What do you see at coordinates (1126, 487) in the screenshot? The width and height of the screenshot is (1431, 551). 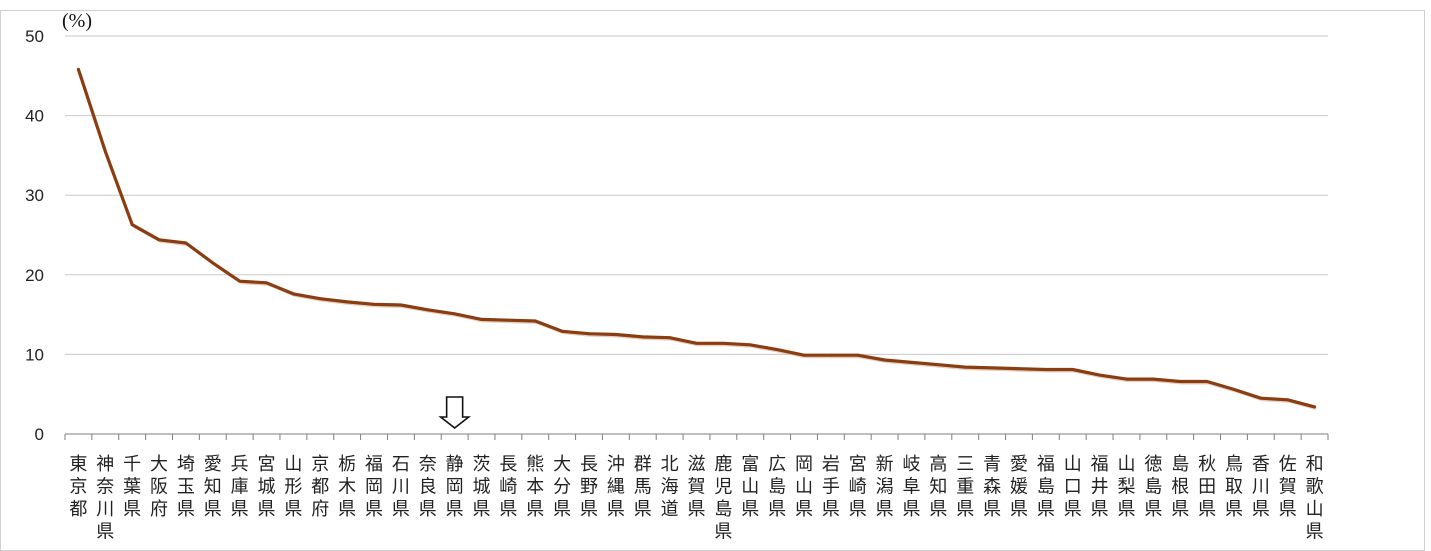 I see `category-label: 山梨県` at bounding box center [1126, 487].